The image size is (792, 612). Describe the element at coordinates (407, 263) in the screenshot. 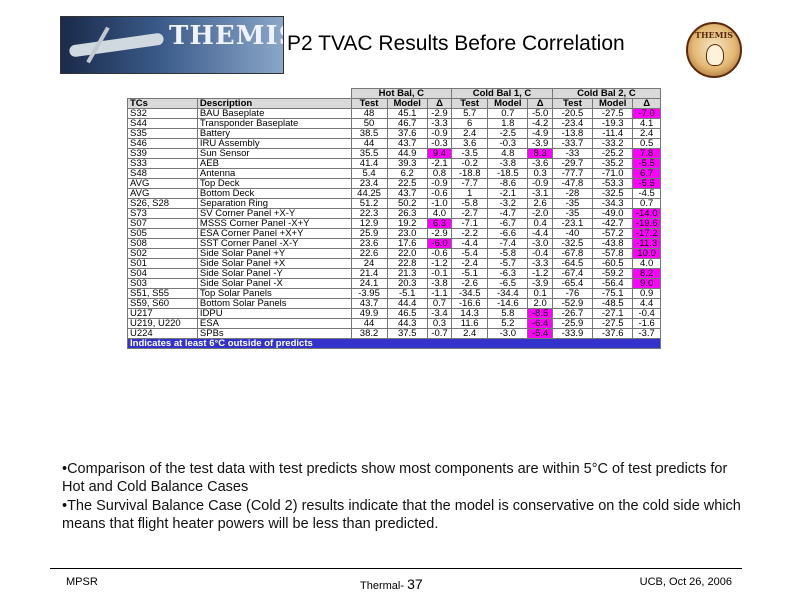

I see `value-cell: 22.8` at that location.